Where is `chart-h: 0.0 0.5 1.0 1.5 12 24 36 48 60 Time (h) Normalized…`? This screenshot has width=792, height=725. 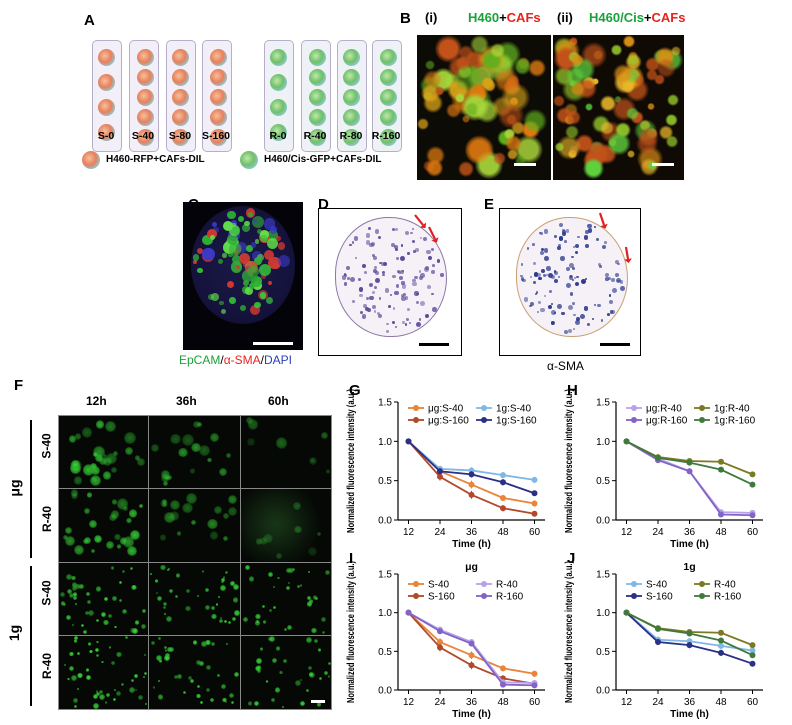 chart-h: 0.0 0.5 1.0 1.5 12 24 36 48 60 Time (h) Normalized… is located at coordinates (663, 469).